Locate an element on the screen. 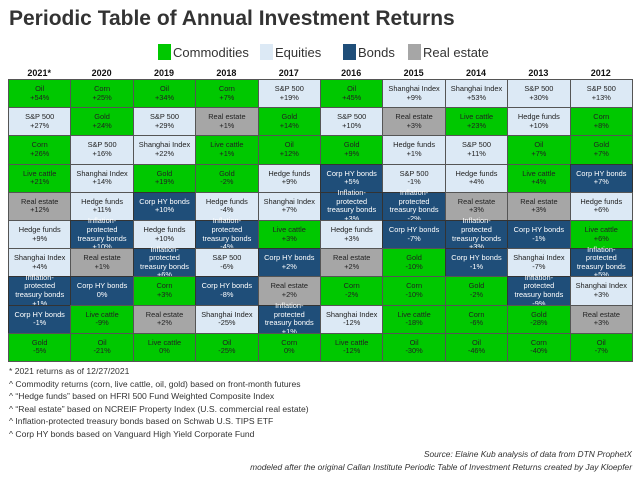 This screenshot has width=640, height=480. table-cell: Oil -46% is located at coordinates (476, 347).